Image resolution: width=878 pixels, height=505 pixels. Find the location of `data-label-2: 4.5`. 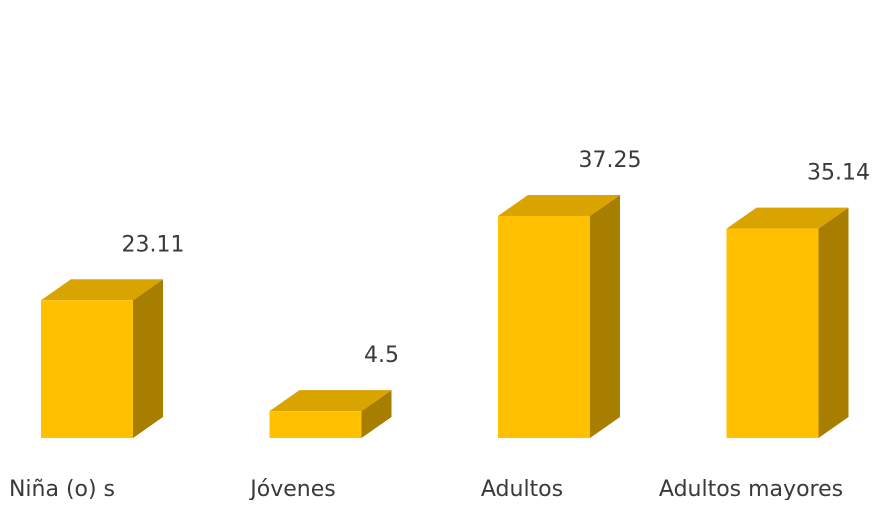

data-label-2: 4.5 is located at coordinates (381, 355).